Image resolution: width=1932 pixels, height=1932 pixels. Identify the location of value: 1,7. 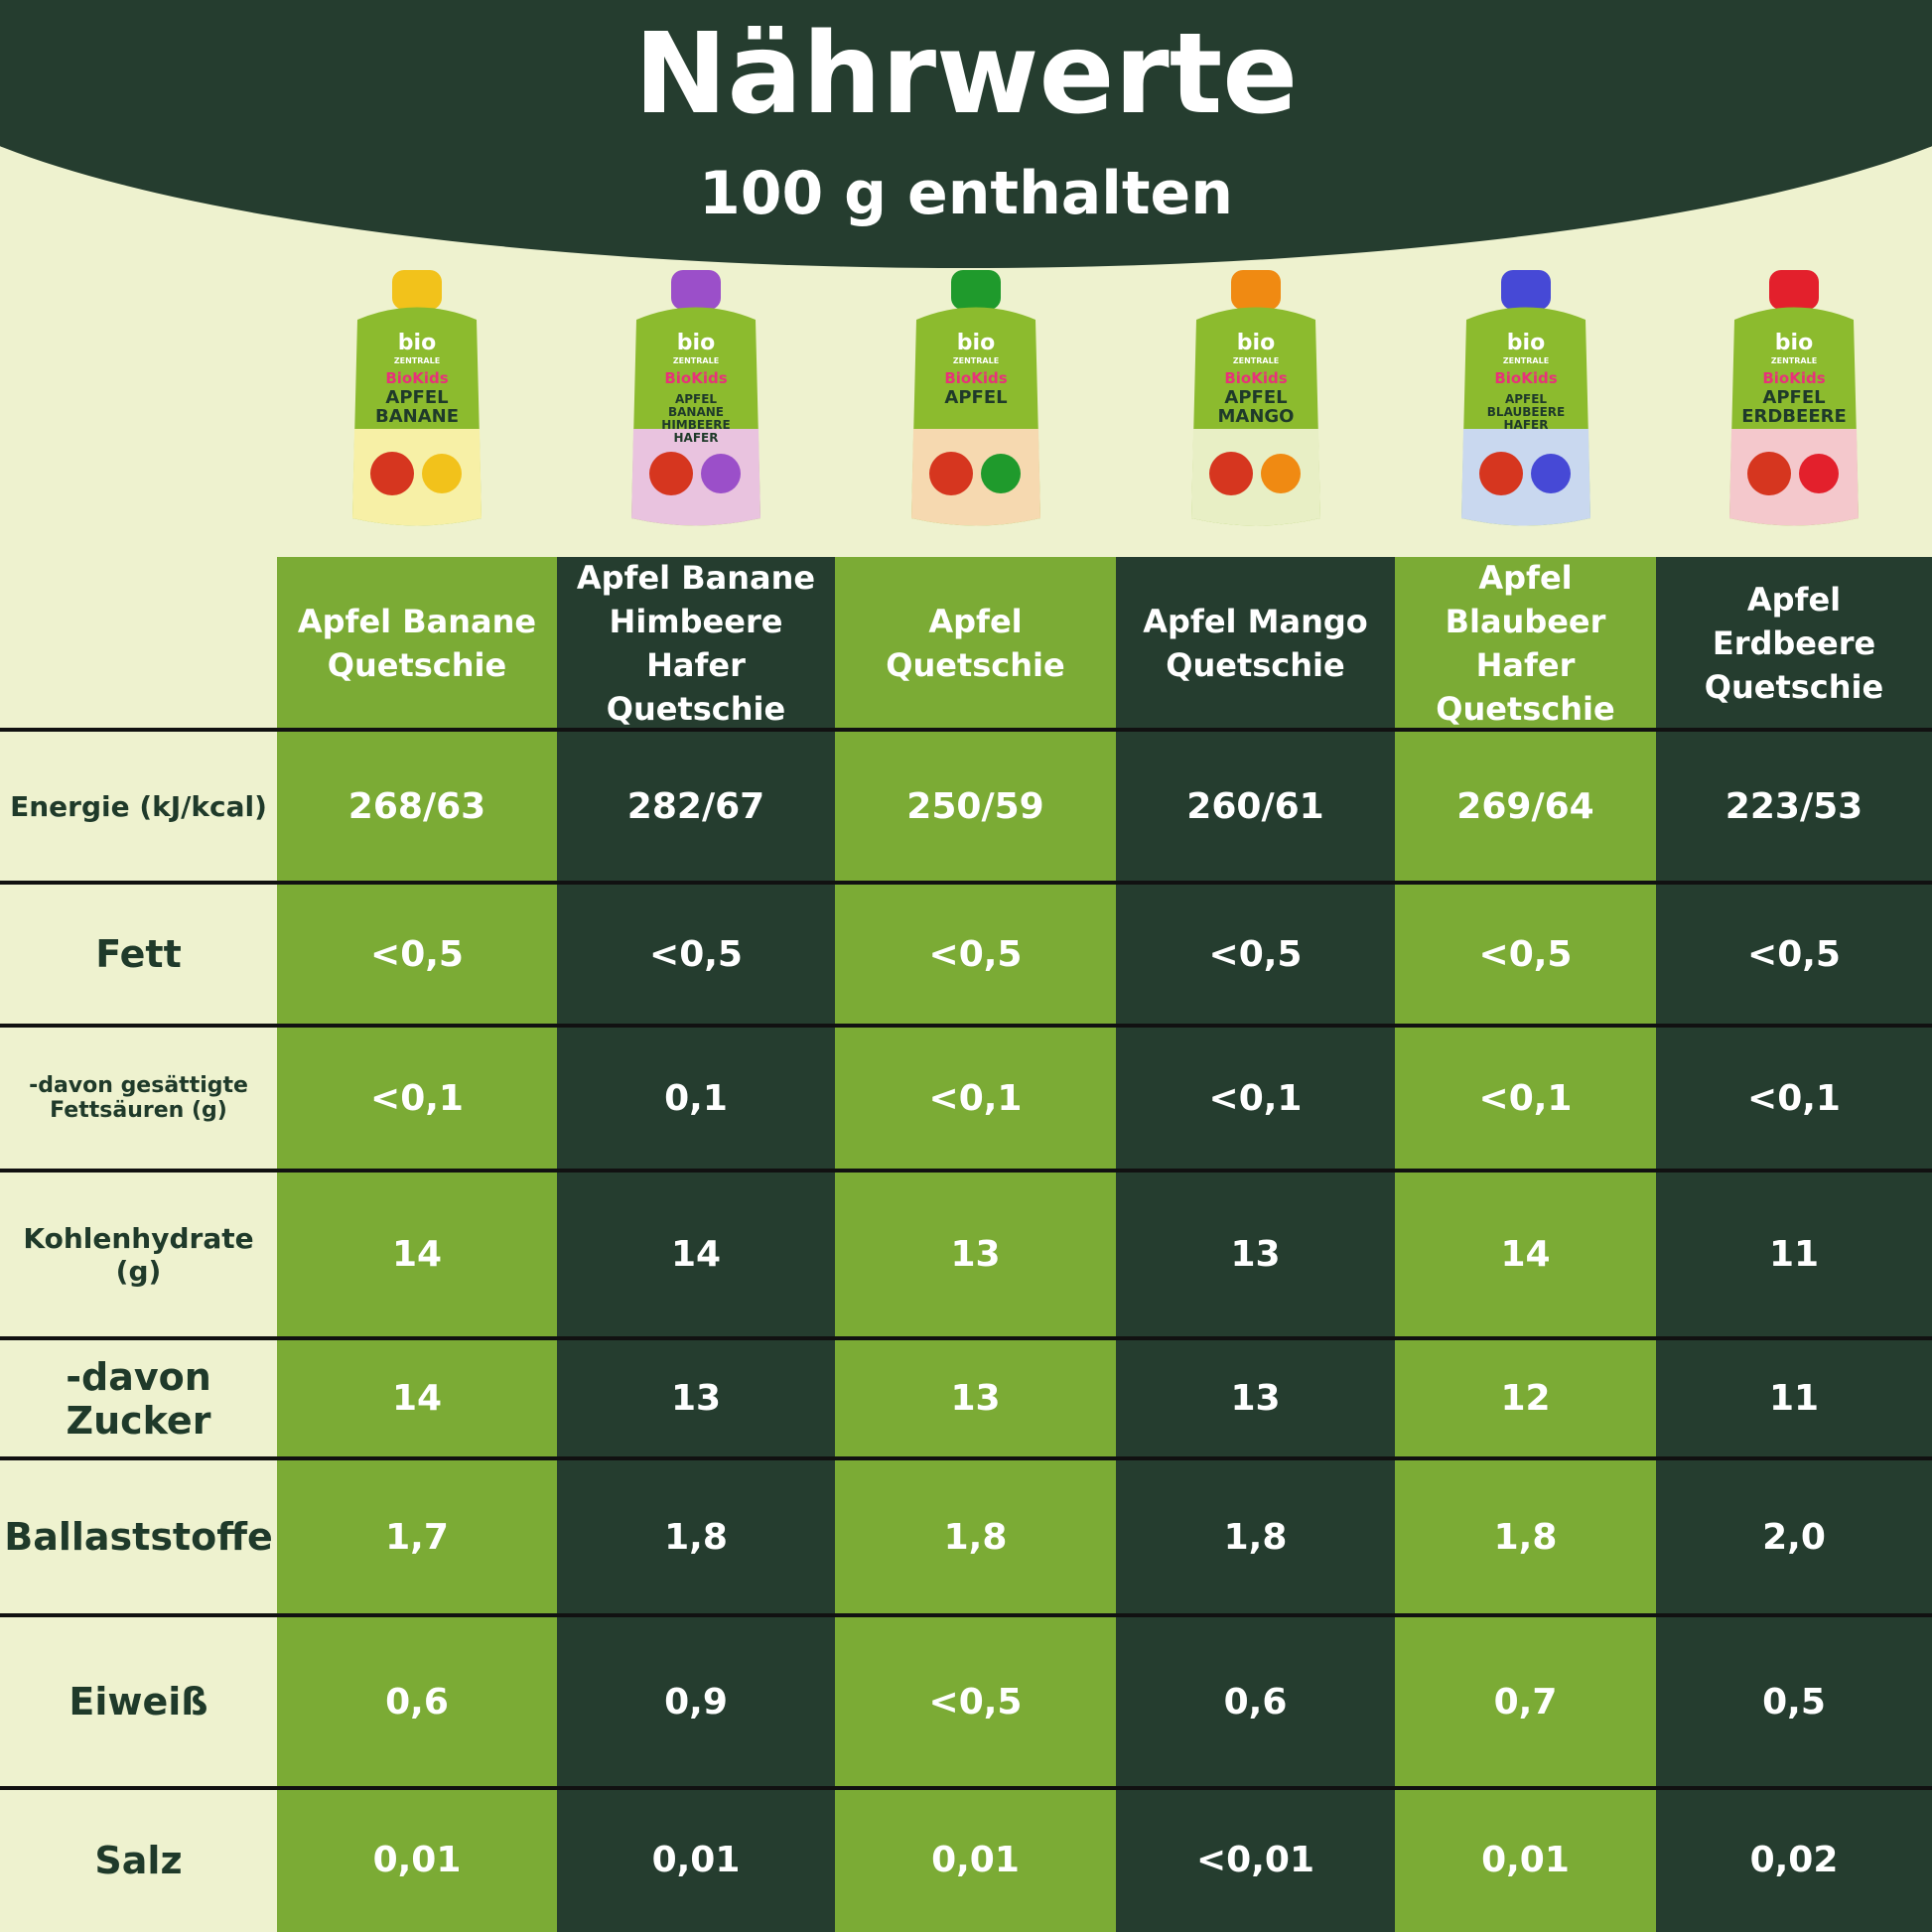
(417, 1537).